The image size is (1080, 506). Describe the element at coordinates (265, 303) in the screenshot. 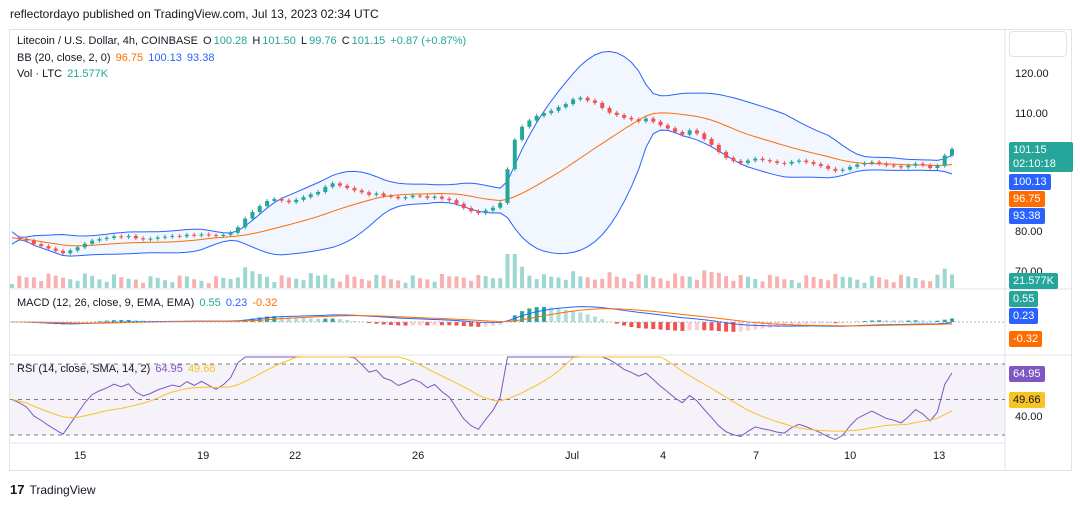

I see `macd-signal-value: -0.32` at that location.